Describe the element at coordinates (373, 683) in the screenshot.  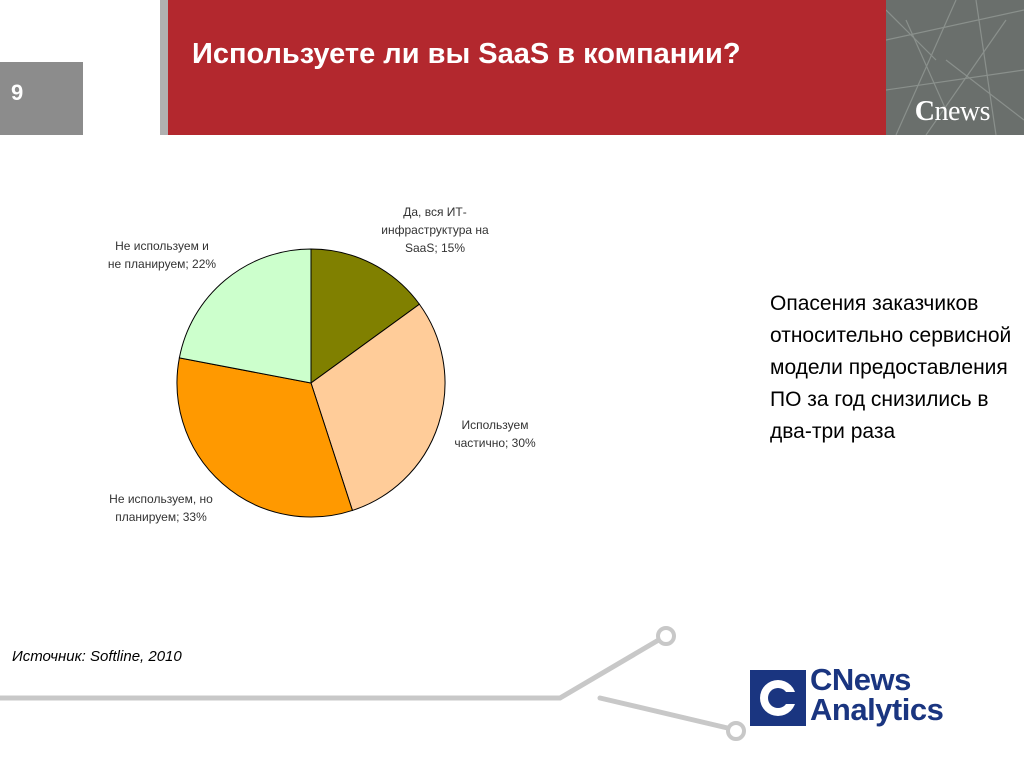
I see `circuit-decoration` at that location.